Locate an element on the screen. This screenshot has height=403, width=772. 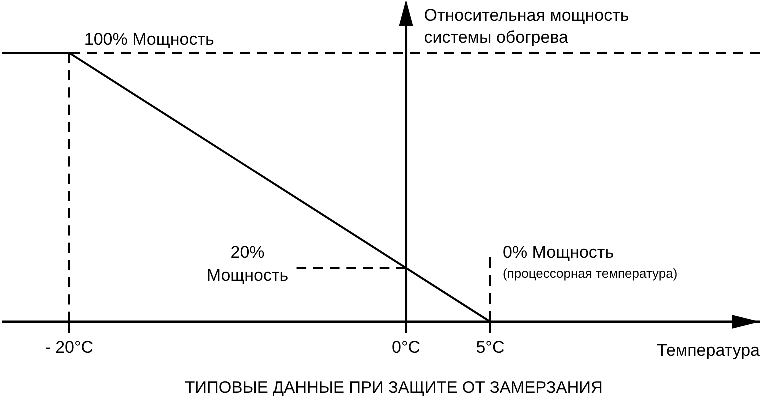
x-tick-label: 0°C is located at coordinates (406, 348).